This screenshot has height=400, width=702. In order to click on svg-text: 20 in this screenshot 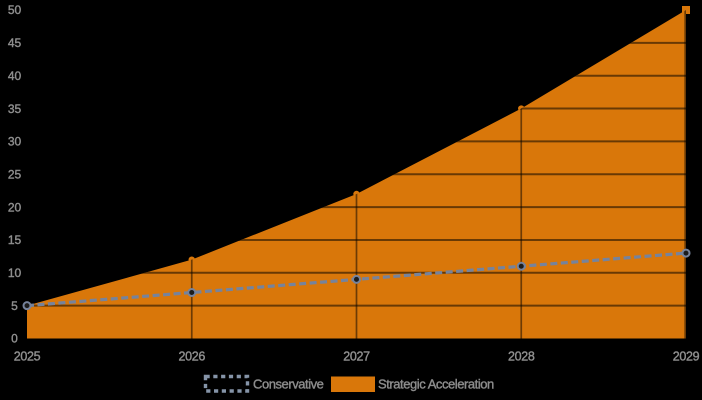, I will do `click(15, 207)`.